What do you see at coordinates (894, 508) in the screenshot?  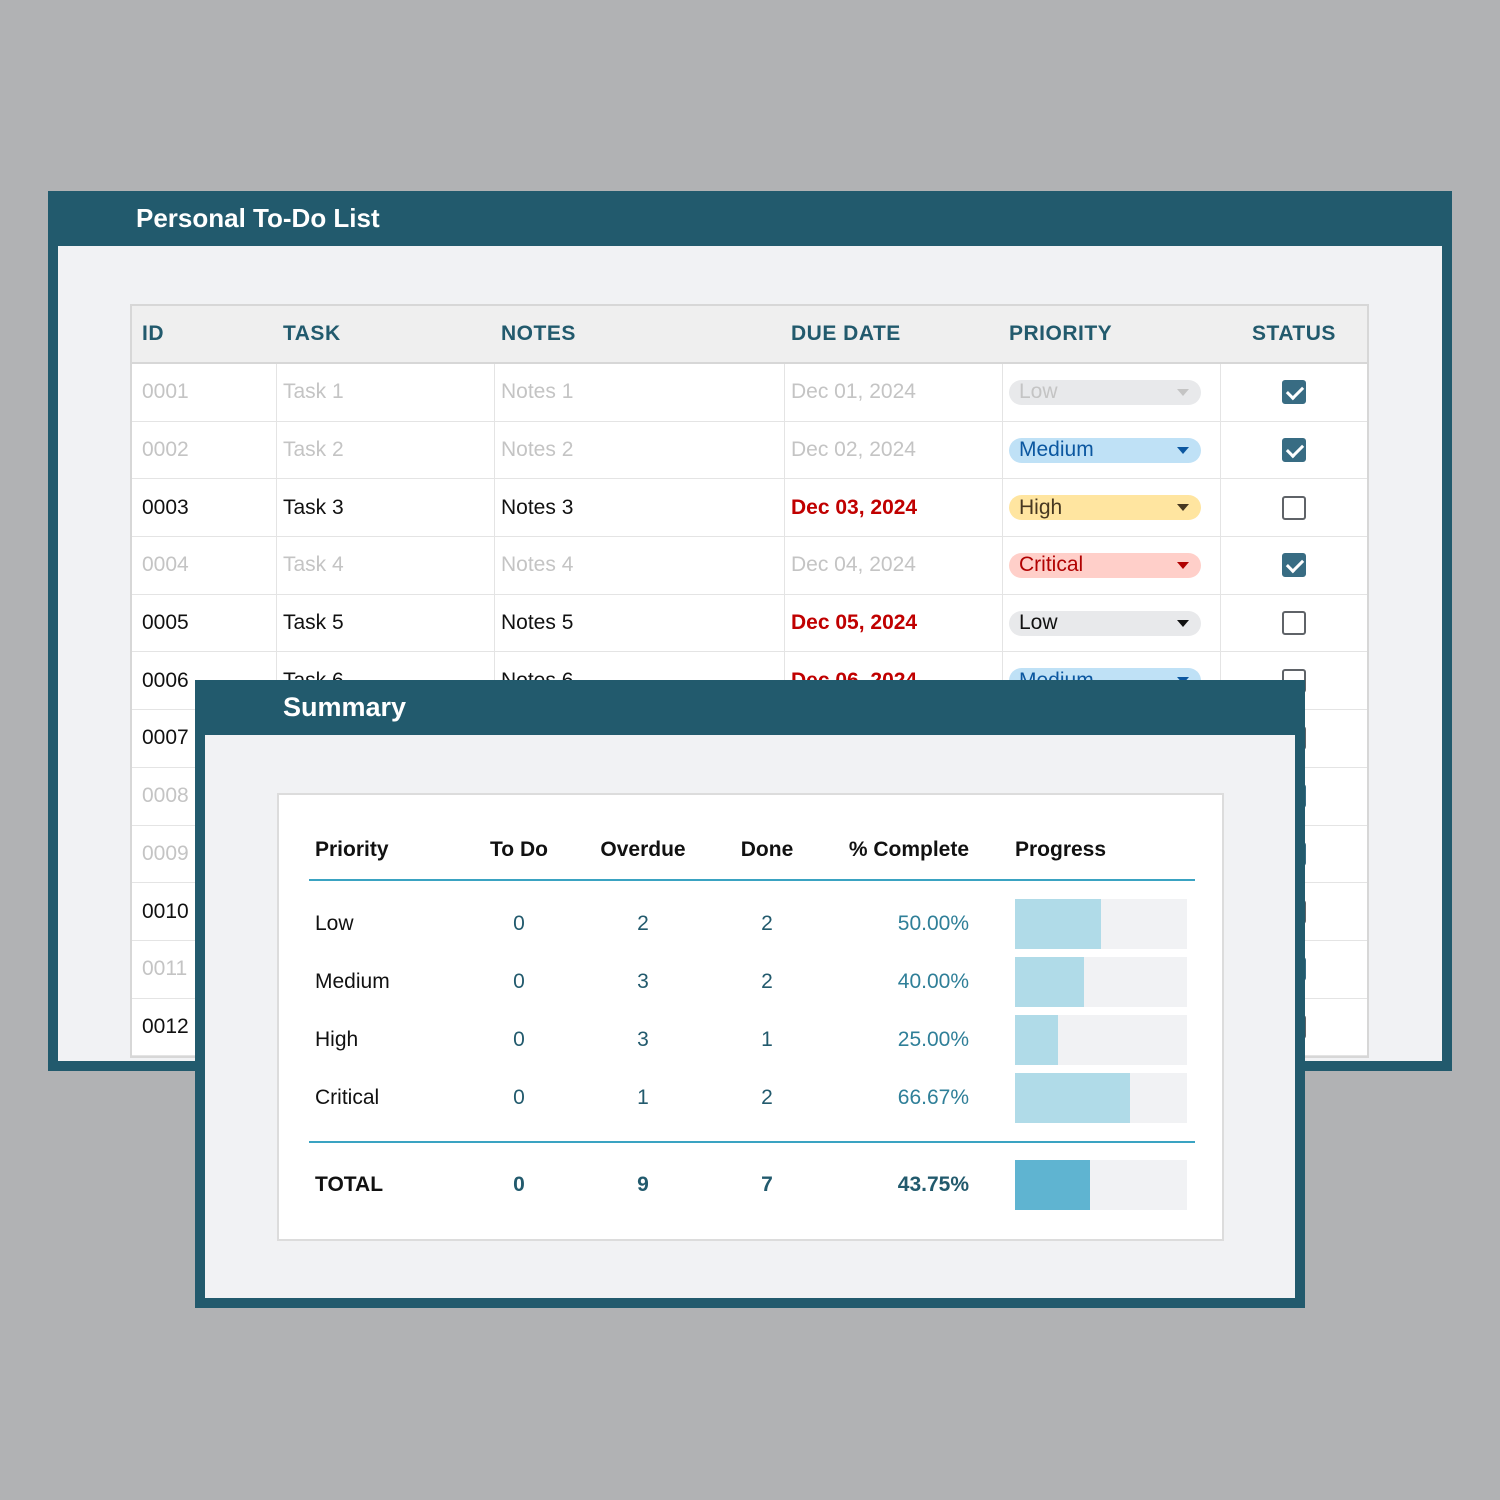 I see `cell-due-date: Dec 03, 2024` at bounding box center [894, 508].